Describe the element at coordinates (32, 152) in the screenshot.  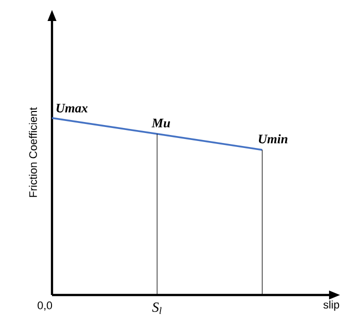
I see `y-axis-title: Friction Coefficient` at that location.